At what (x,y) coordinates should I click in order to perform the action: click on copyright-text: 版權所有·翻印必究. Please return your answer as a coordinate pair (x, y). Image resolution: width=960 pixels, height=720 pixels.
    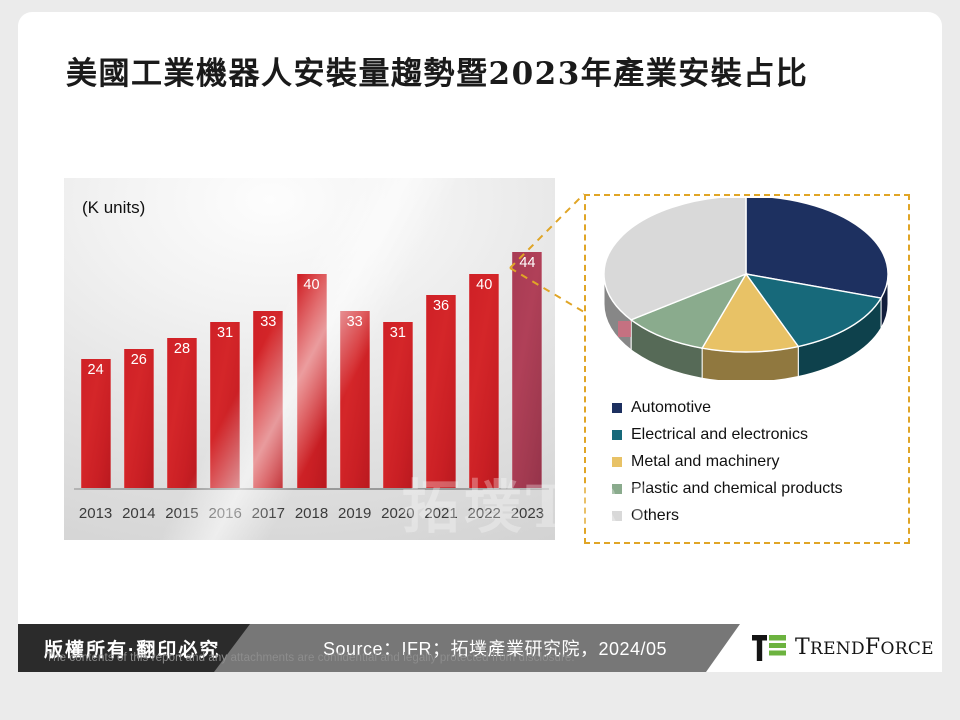
    Looking at the image, I should click on (132, 650).